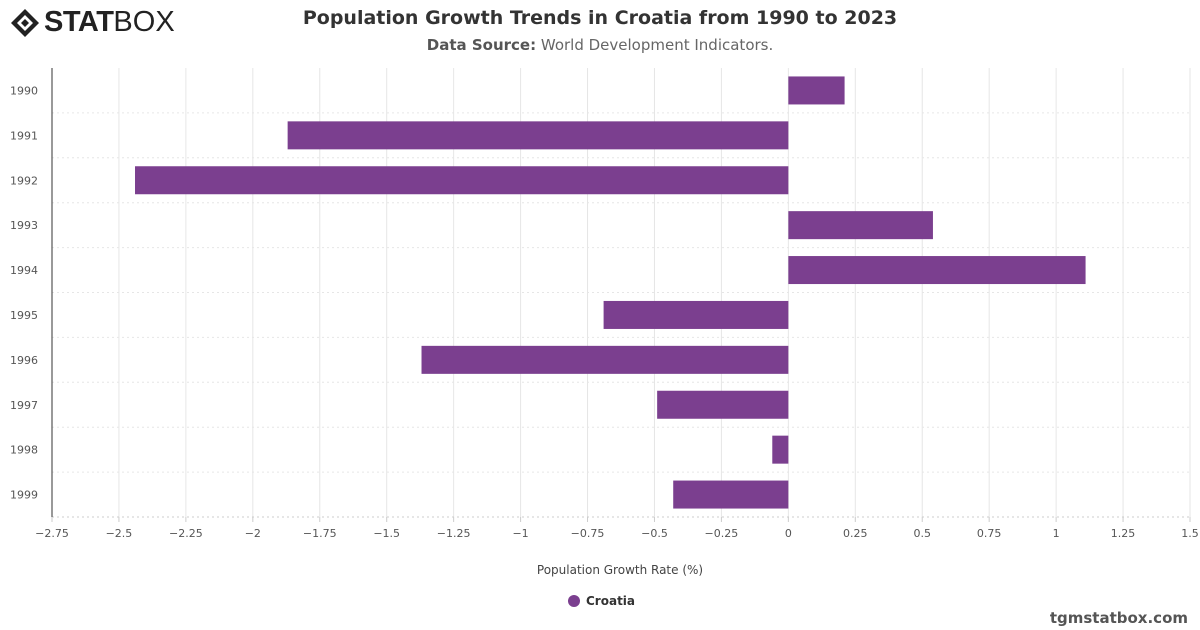  What do you see at coordinates (588, 533) in the screenshot?
I see `x-tick-label: −0.75` at bounding box center [588, 533].